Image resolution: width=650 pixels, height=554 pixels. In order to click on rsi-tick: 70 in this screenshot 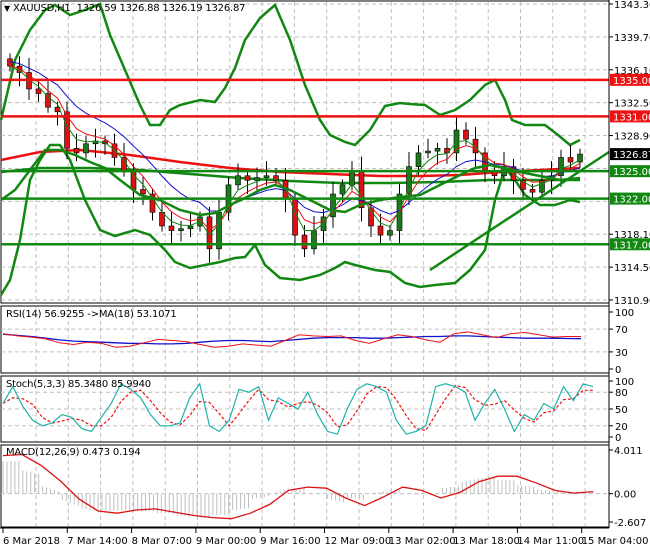, I will do `click(621, 330)`.